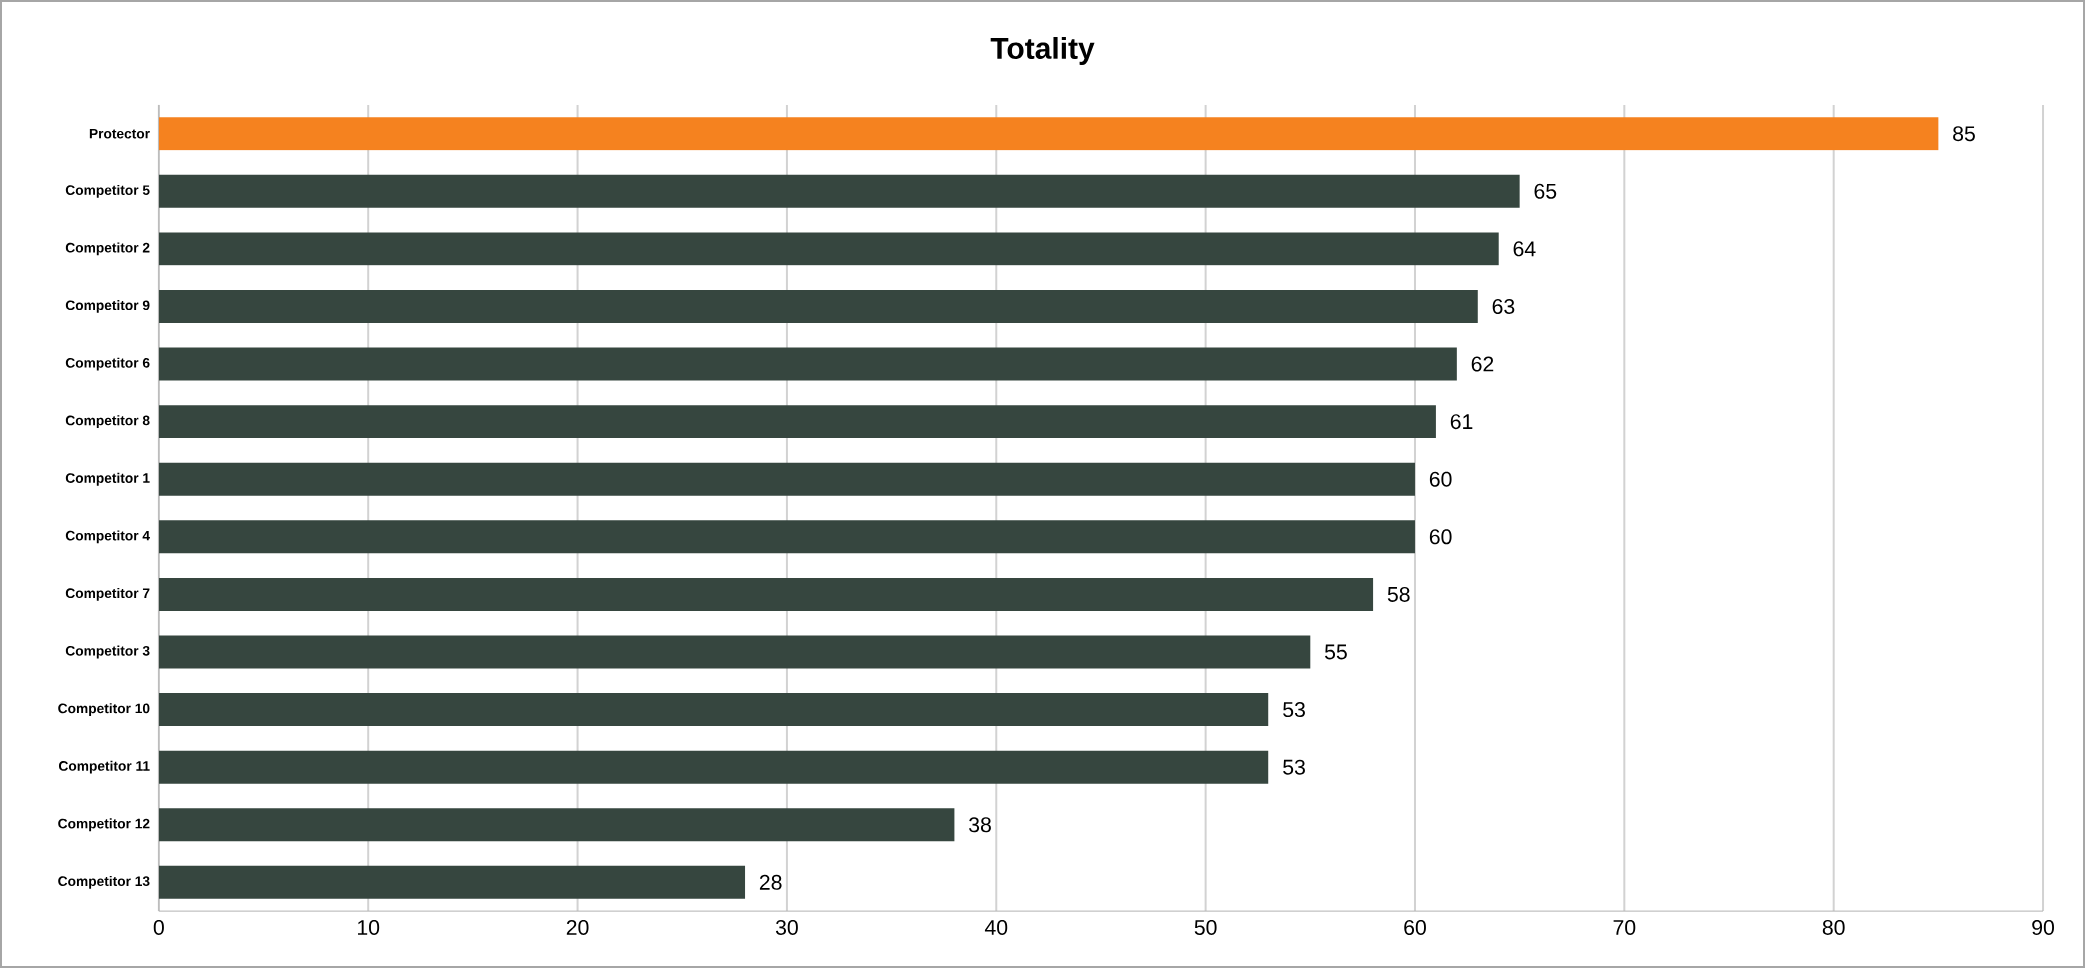 The width and height of the screenshot is (2085, 968). Describe the element at coordinates (1964, 134) in the screenshot. I see `data-label: 85` at that location.